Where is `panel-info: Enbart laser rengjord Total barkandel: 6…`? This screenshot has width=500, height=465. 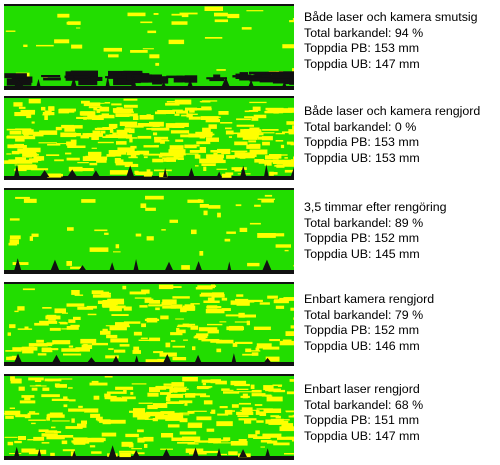 panel-info: Enbart laser rengjord Total barkandel: 6… is located at coordinates (402, 413).